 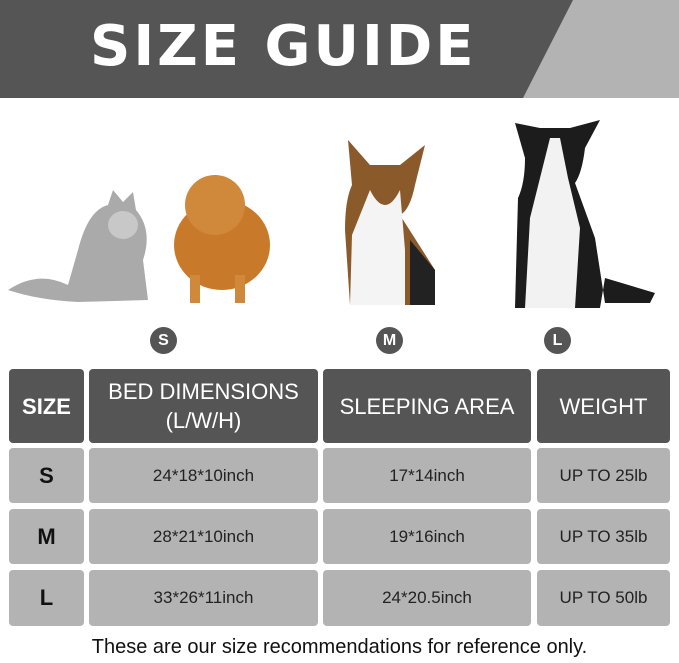 What do you see at coordinates (603, 536) in the screenshot?
I see `row-m-weight: UP TO 35lb` at bounding box center [603, 536].